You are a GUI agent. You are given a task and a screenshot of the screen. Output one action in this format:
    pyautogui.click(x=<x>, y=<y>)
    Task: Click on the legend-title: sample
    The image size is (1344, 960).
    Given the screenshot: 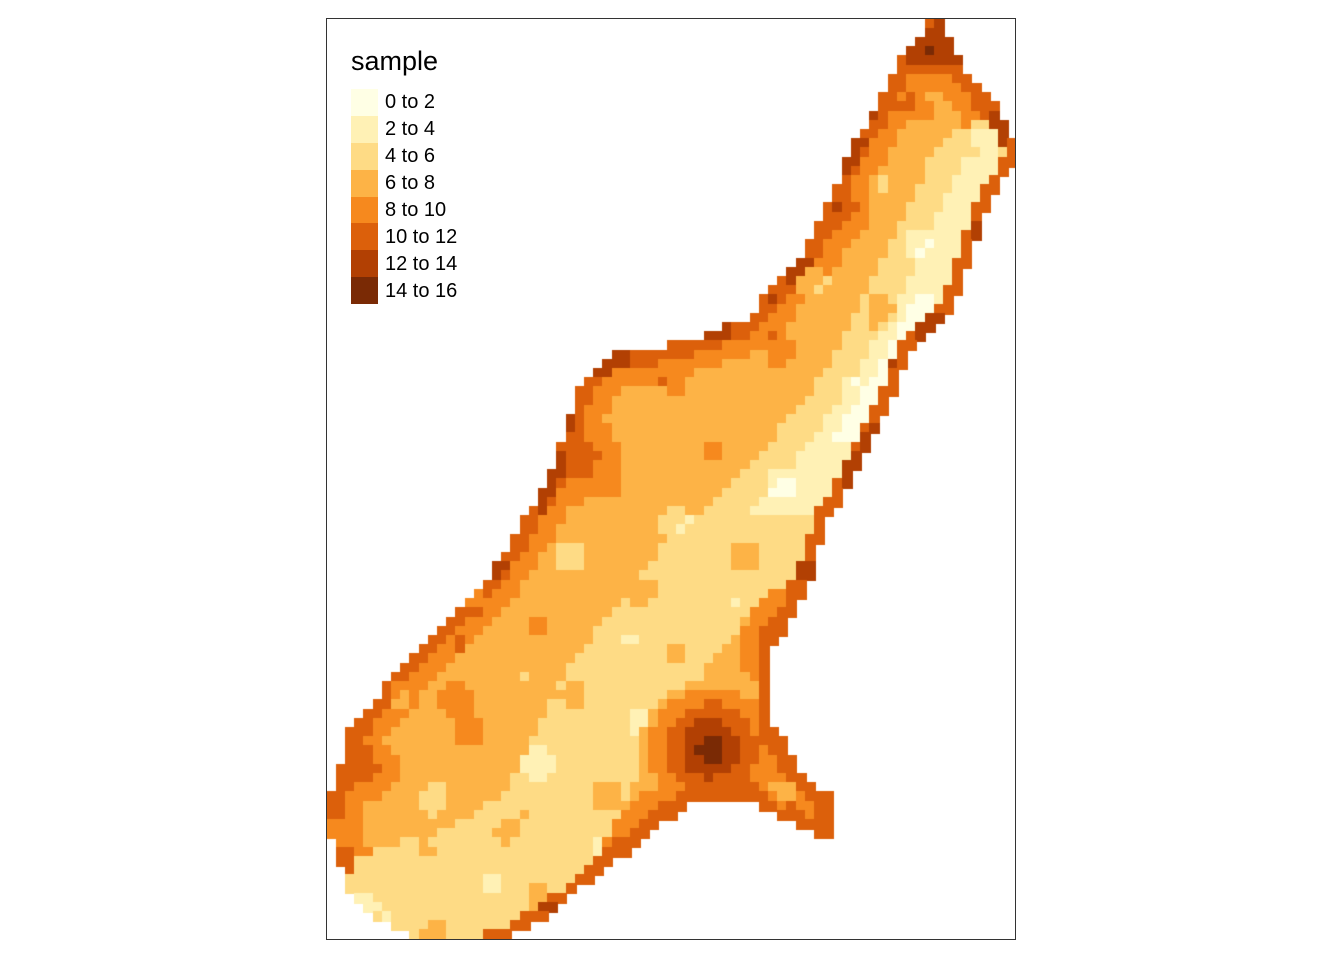 What is the action you would take?
    pyautogui.click(x=395, y=61)
    